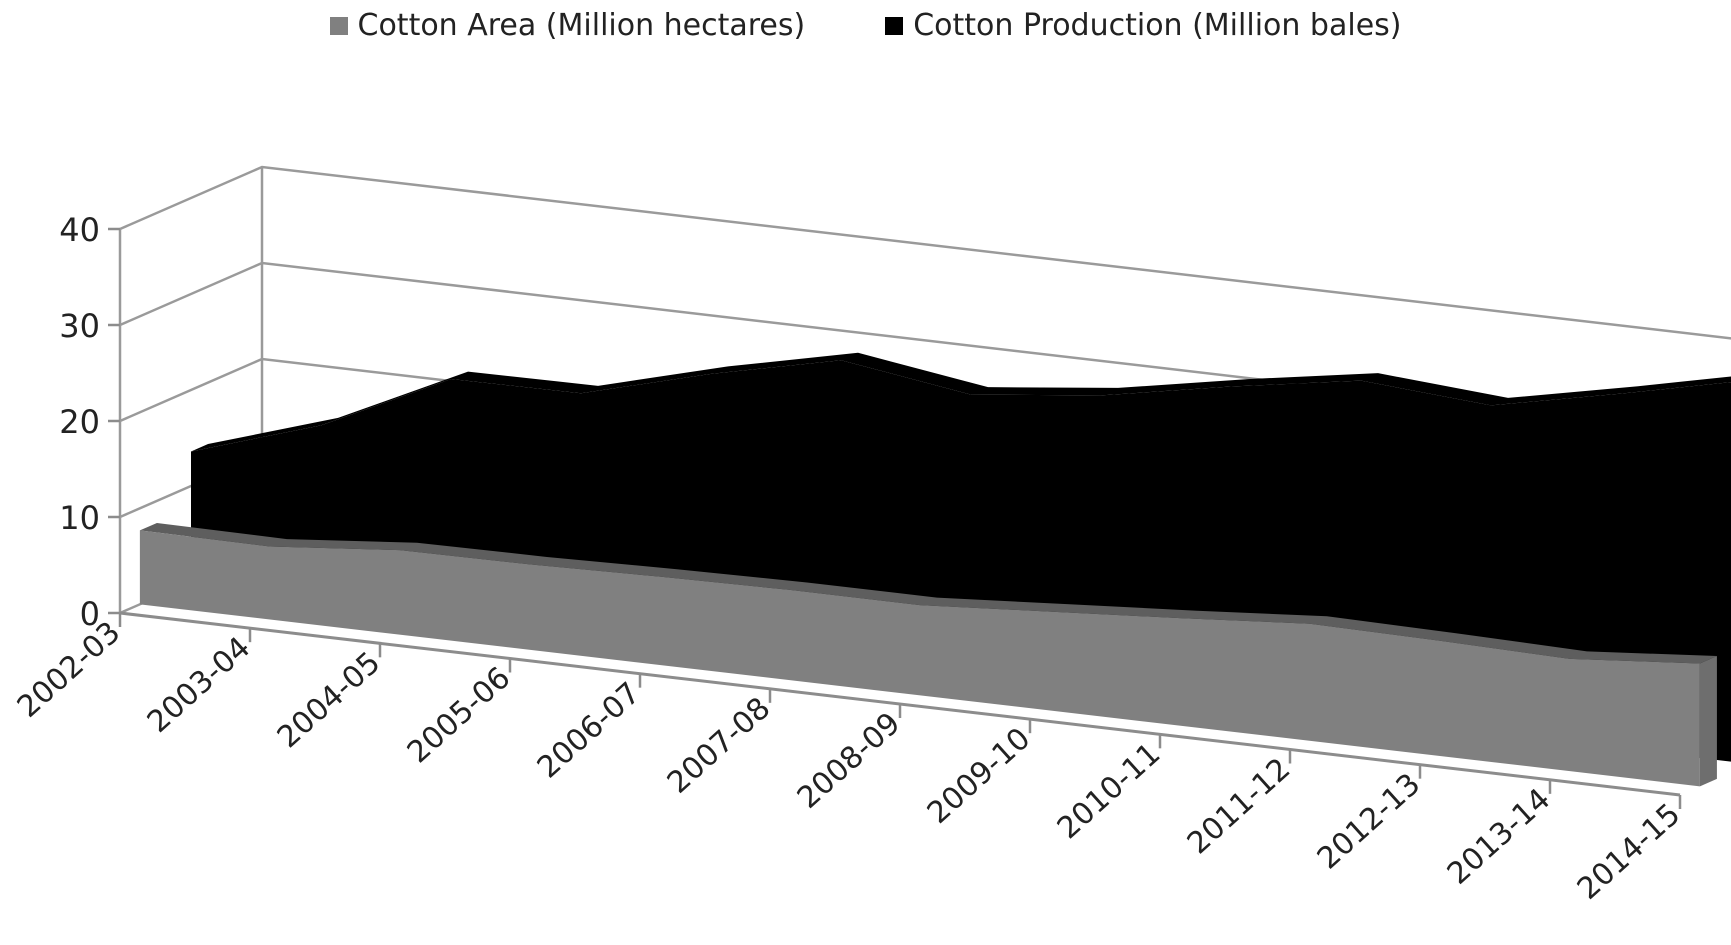  What do you see at coordinates (338, 25) in the screenshot?
I see `legend-swatch-area` at bounding box center [338, 25].